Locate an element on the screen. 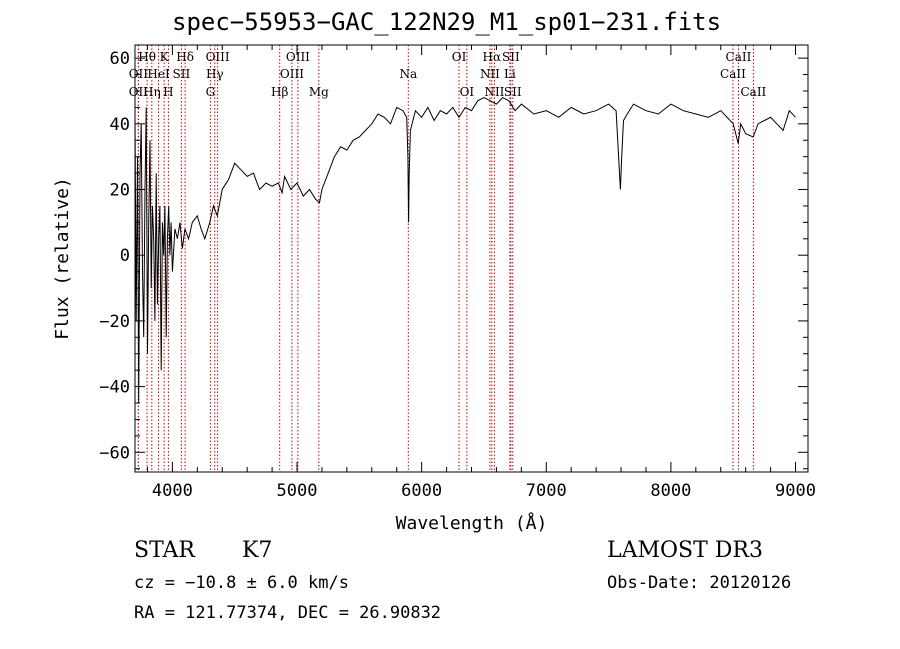 The image size is (900, 649). line-label-25: CaII is located at coordinates (739, 57).